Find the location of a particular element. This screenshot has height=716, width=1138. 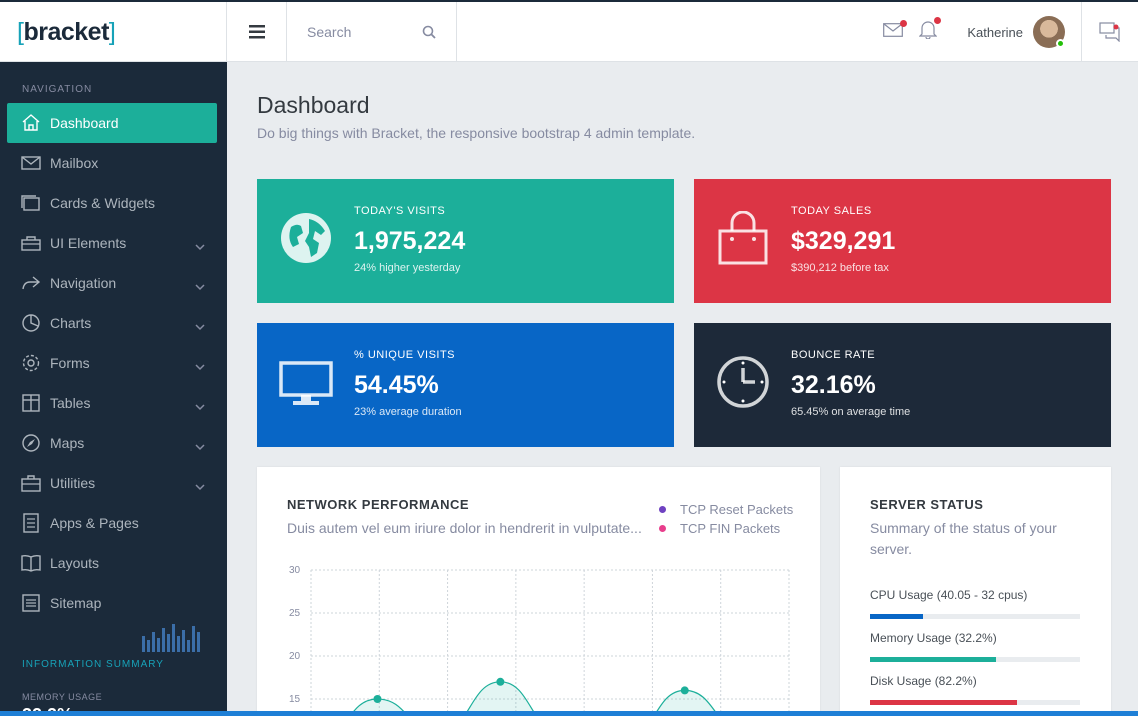

logo-text: bracket is located at coordinates (66, 31).